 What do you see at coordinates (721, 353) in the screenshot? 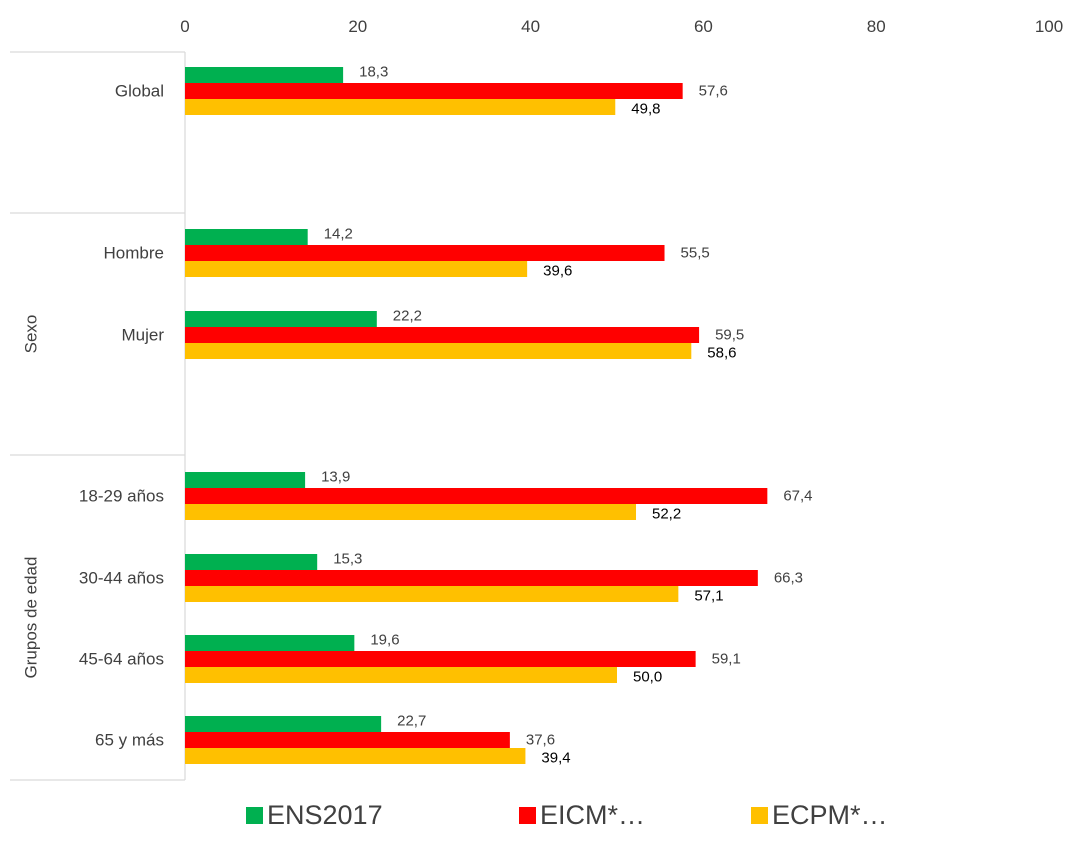
I see `data-label: 58,6` at bounding box center [721, 353].